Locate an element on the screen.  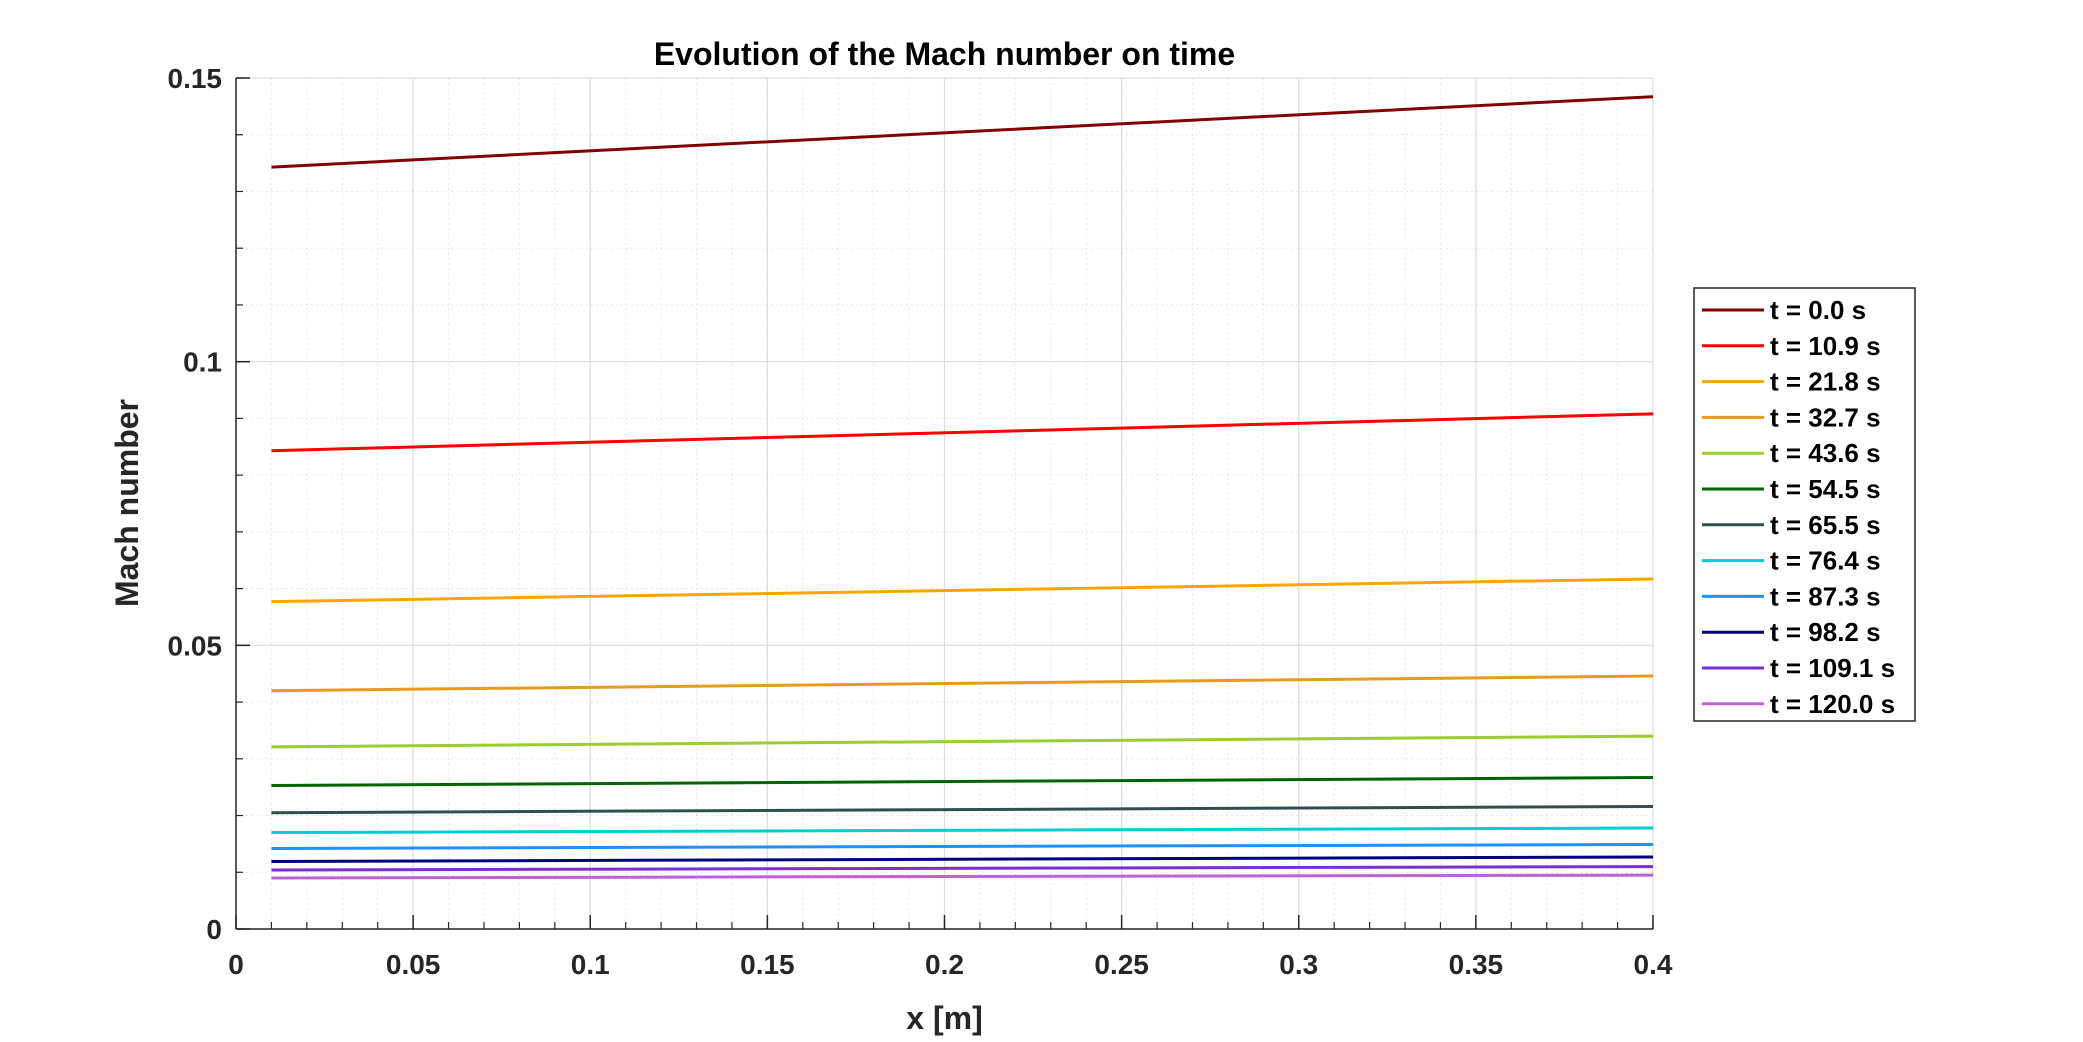
x-tick-label: 0.4 is located at coordinates (1653, 964).